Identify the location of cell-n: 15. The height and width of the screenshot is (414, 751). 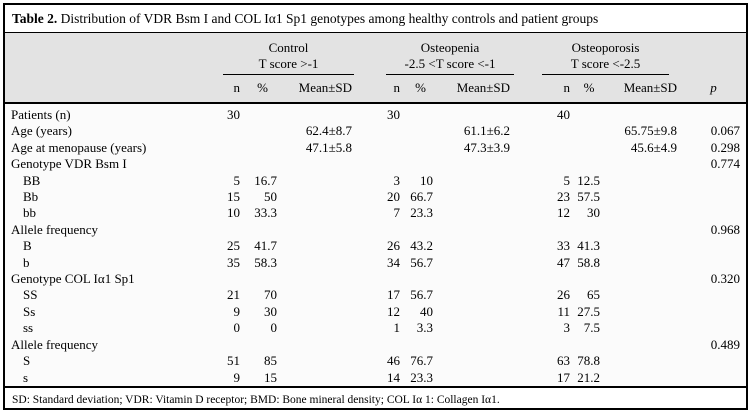
(233, 197).